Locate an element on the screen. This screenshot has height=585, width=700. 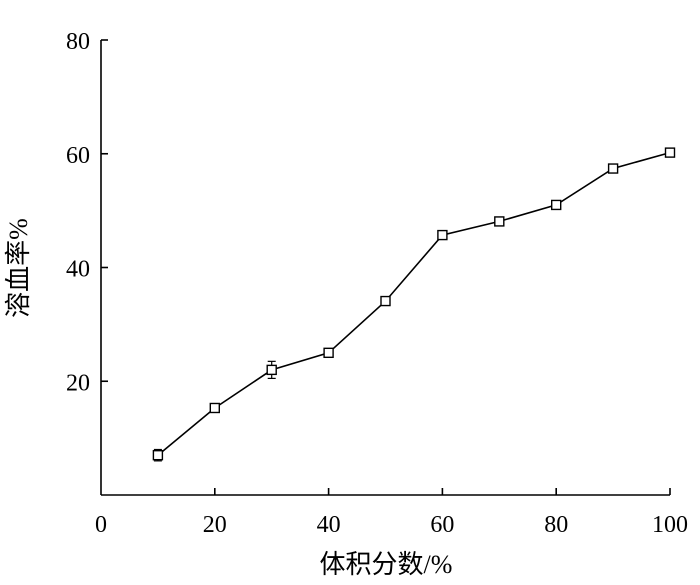
x-tick-label: 40 is located at coordinates (329, 525).